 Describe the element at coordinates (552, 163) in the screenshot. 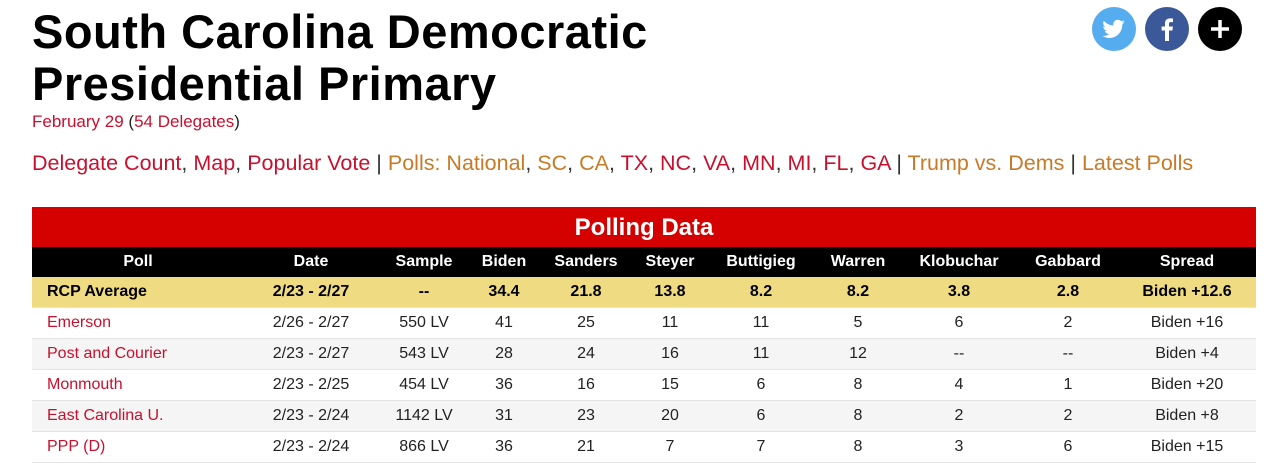

I see `nav-link: SC` at that location.